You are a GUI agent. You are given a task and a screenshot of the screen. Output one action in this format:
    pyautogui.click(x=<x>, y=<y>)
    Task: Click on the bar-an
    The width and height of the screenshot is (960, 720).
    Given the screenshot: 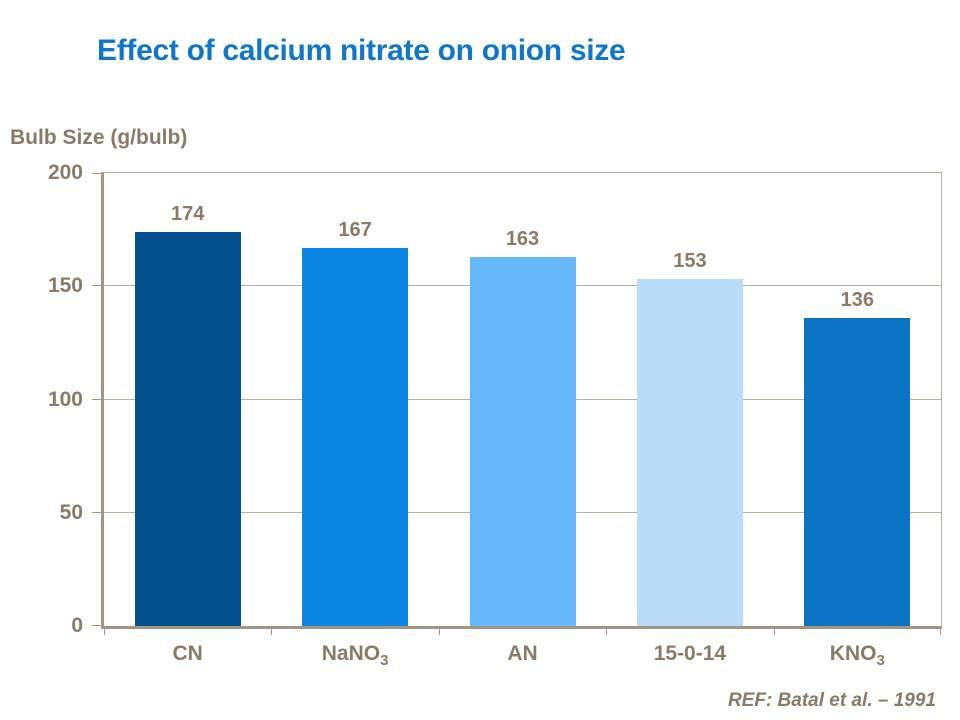 What is the action you would take?
    pyautogui.click(x=522, y=441)
    